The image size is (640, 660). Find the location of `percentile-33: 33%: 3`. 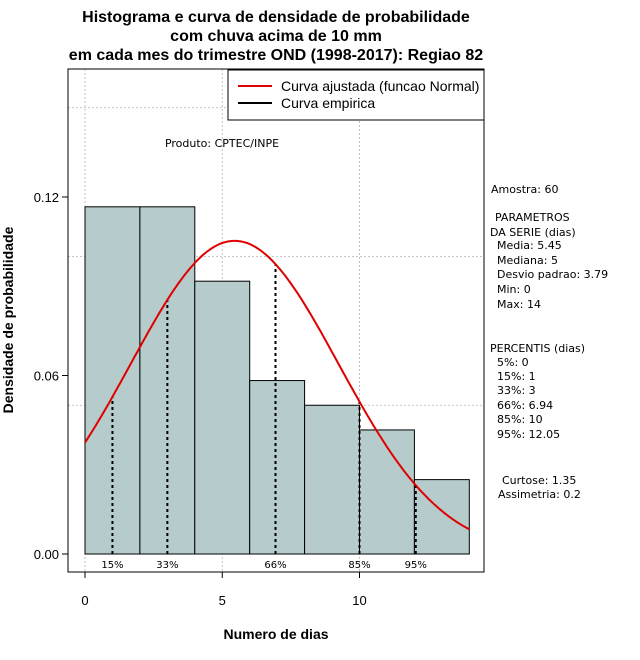

percentile-33: 33%: 3 is located at coordinates (516, 390).